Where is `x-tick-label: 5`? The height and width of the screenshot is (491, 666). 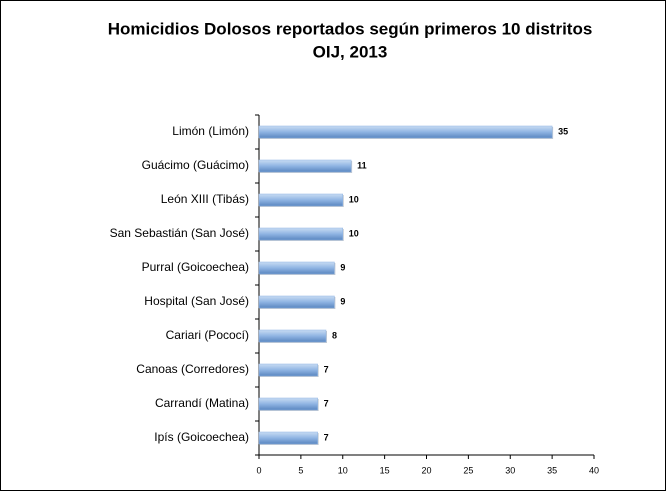
x-tick-label: 5 is located at coordinates (300, 470).